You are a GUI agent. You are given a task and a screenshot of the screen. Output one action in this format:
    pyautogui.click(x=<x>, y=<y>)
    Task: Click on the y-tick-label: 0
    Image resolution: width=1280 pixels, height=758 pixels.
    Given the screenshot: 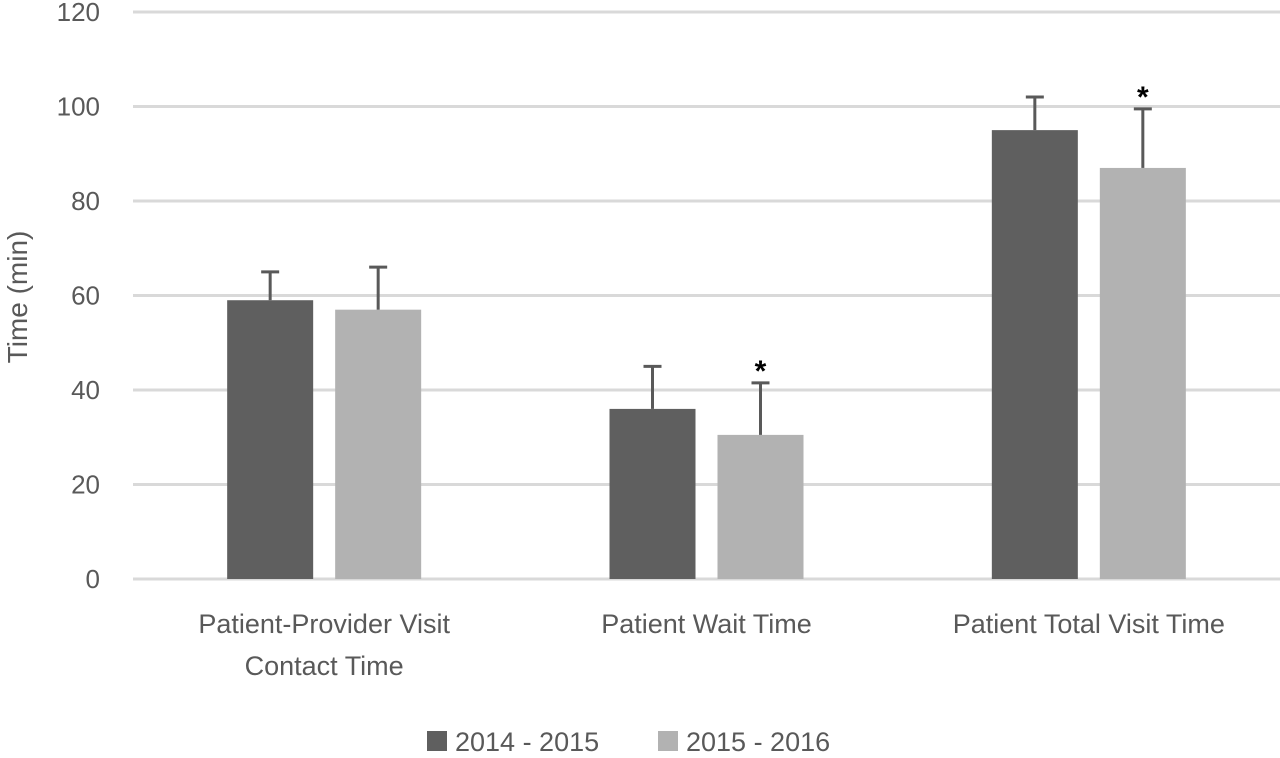 What is the action you would take?
    pyautogui.click(x=93, y=579)
    